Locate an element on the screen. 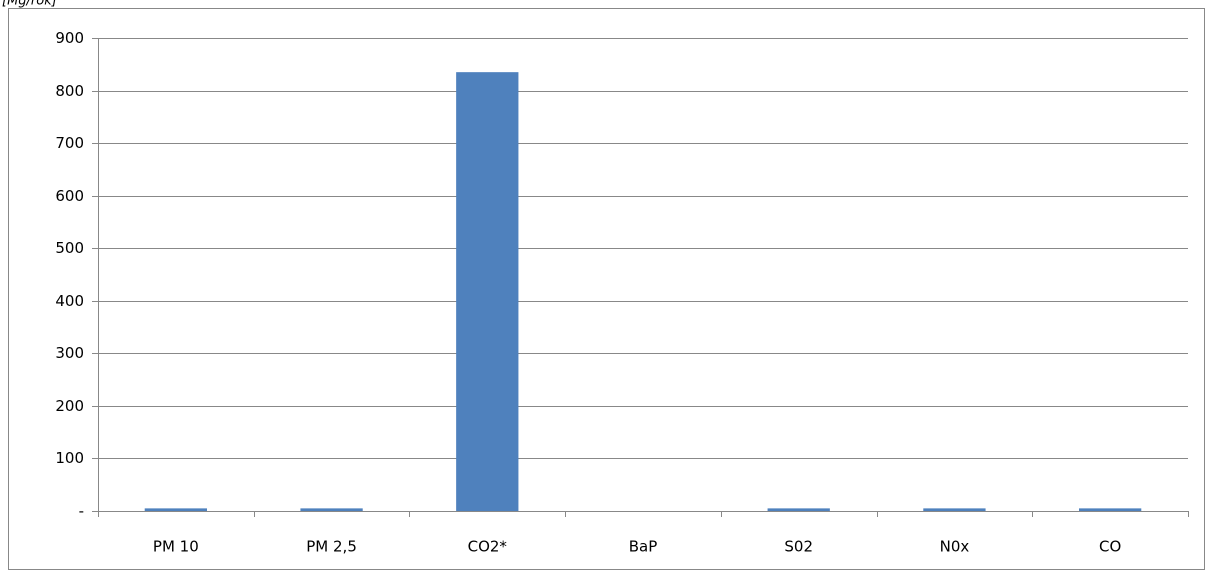  y-tick-label: - is located at coordinates (81, 511).